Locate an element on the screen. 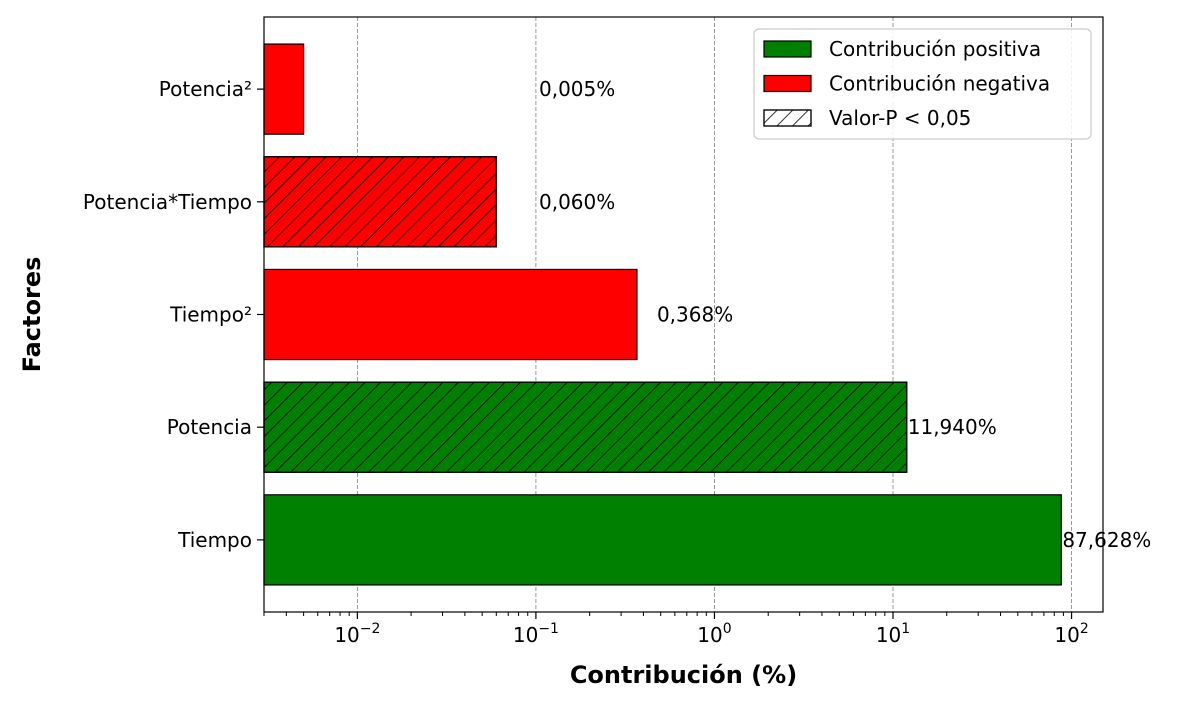  y-axis-title: Factores is located at coordinates (32, 315).